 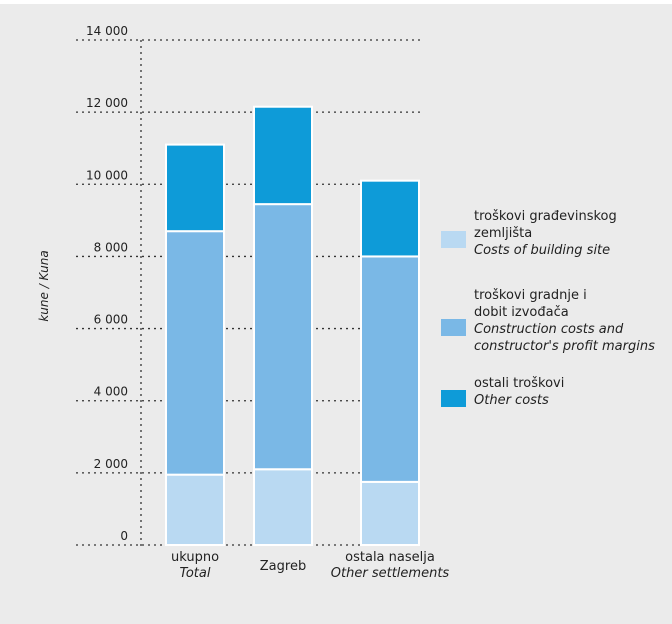 What do you see at coordinates (542, 250) in the screenshot?
I see `legend-label-en: Costs of building site` at bounding box center [542, 250].